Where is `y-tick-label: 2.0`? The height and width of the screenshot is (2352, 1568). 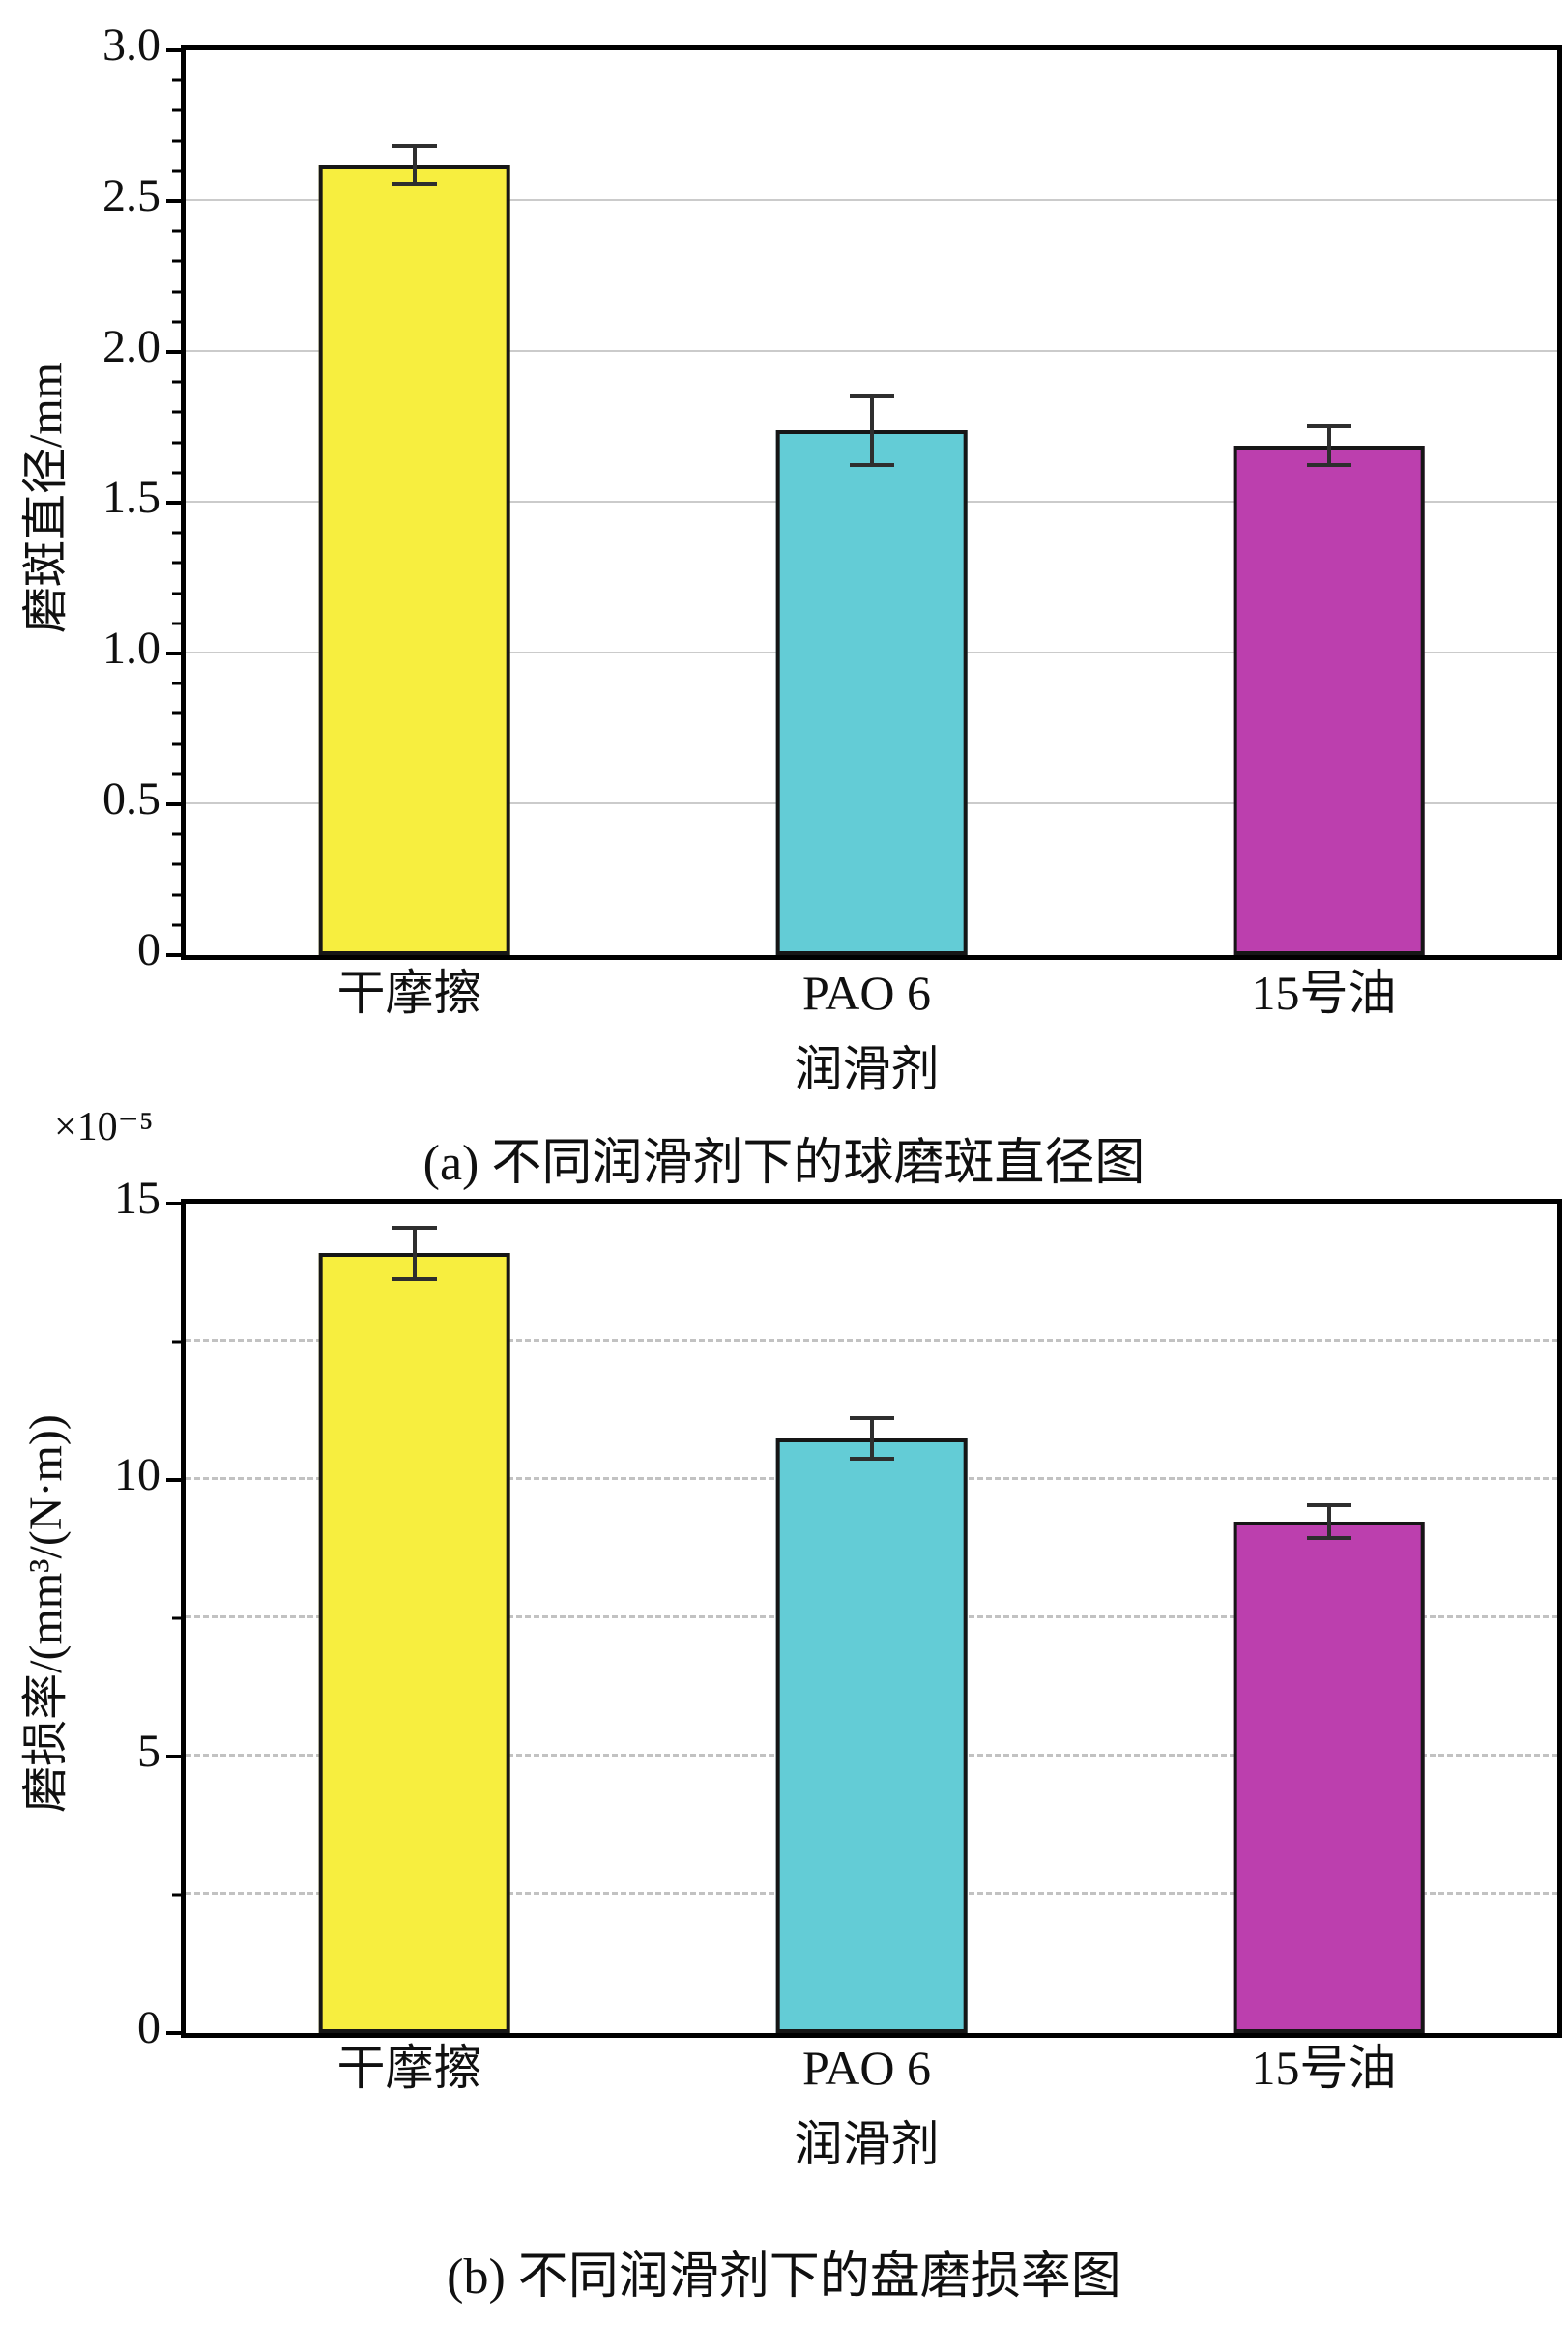
y-tick-label: 2.0 is located at coordinates (131, 347).